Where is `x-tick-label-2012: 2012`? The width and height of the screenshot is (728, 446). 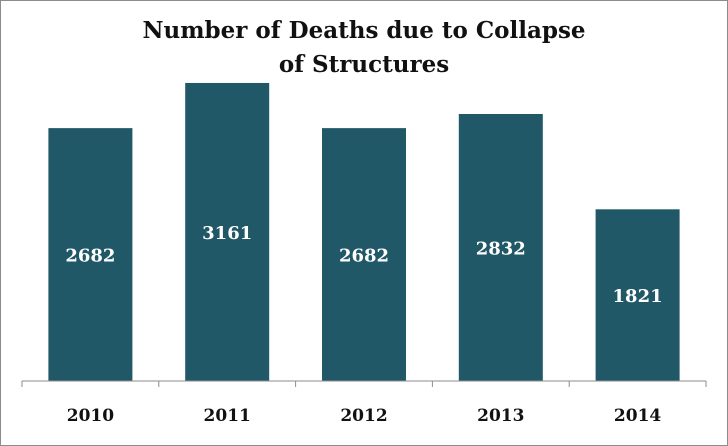
x-tick-label-2012: 2012 is located at coordinates (363, 416).